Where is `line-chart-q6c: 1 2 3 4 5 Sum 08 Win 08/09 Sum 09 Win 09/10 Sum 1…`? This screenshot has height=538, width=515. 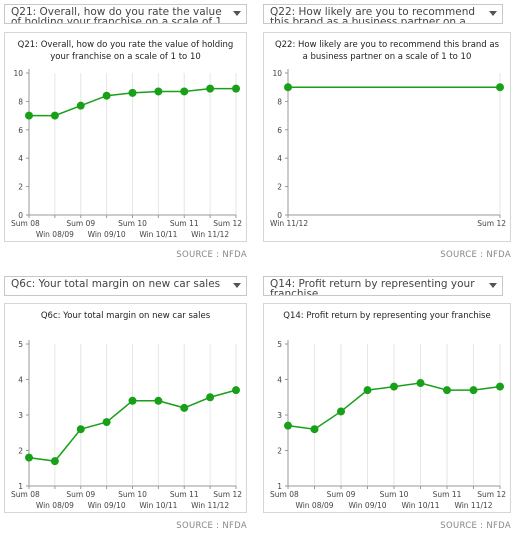
line-chart-q6c: 1 2 3 4 5 Sum 08 Win 08/09 Sum 09 Win 09/10 Sum 1… is located at coordinates (126, 425).